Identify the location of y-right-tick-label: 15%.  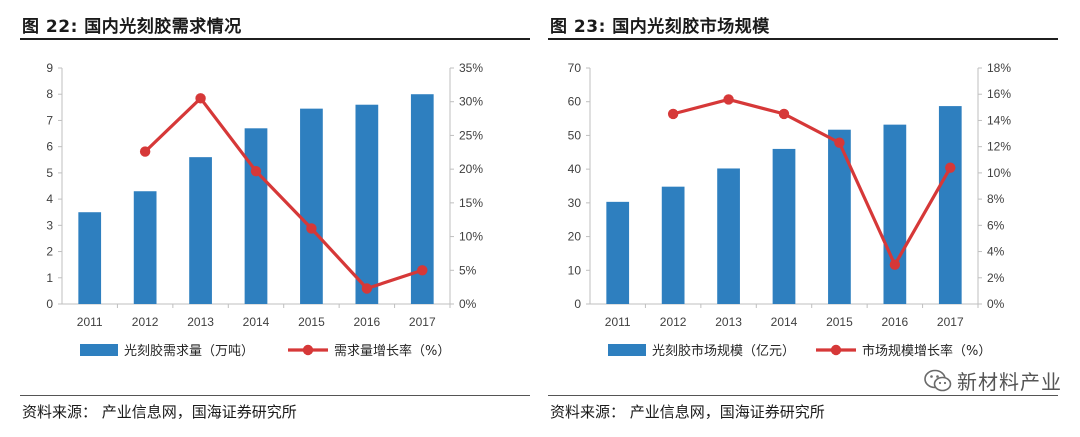
(471, 203).